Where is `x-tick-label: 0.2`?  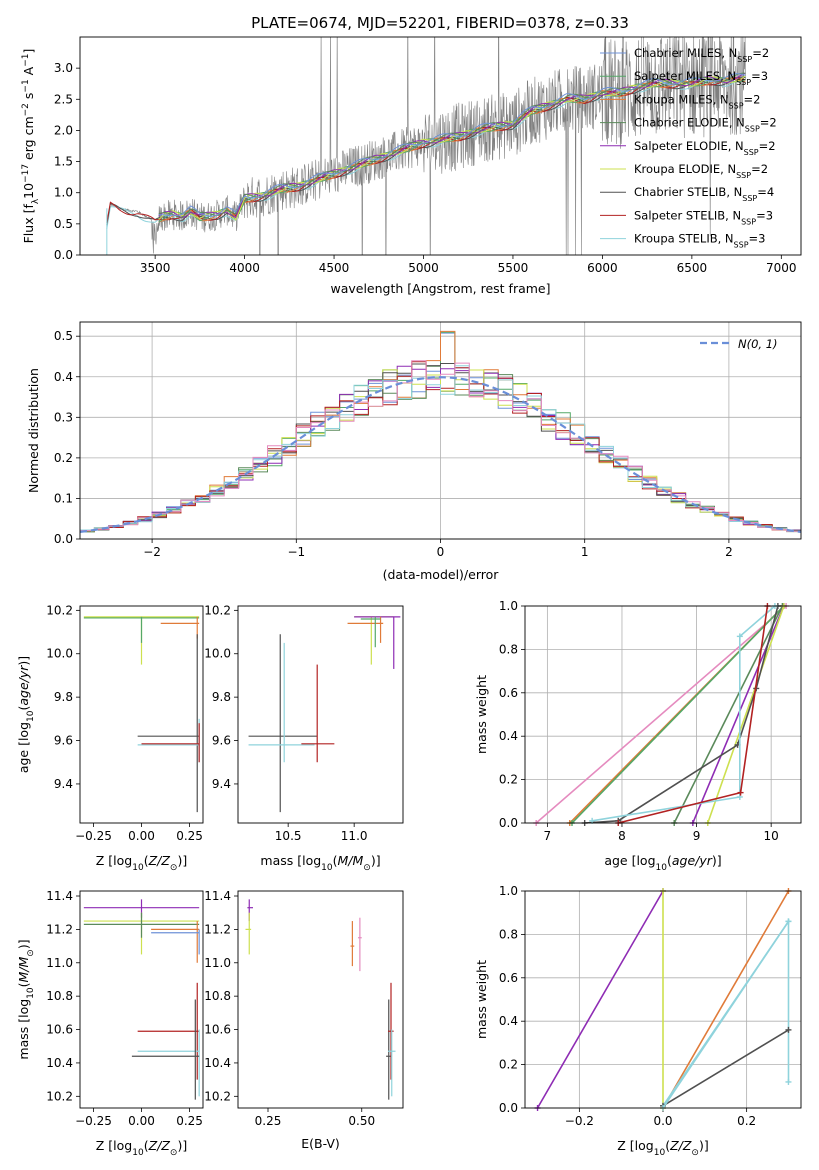 x-tick-label: 0.2 is located at coordinates (746, 1121).